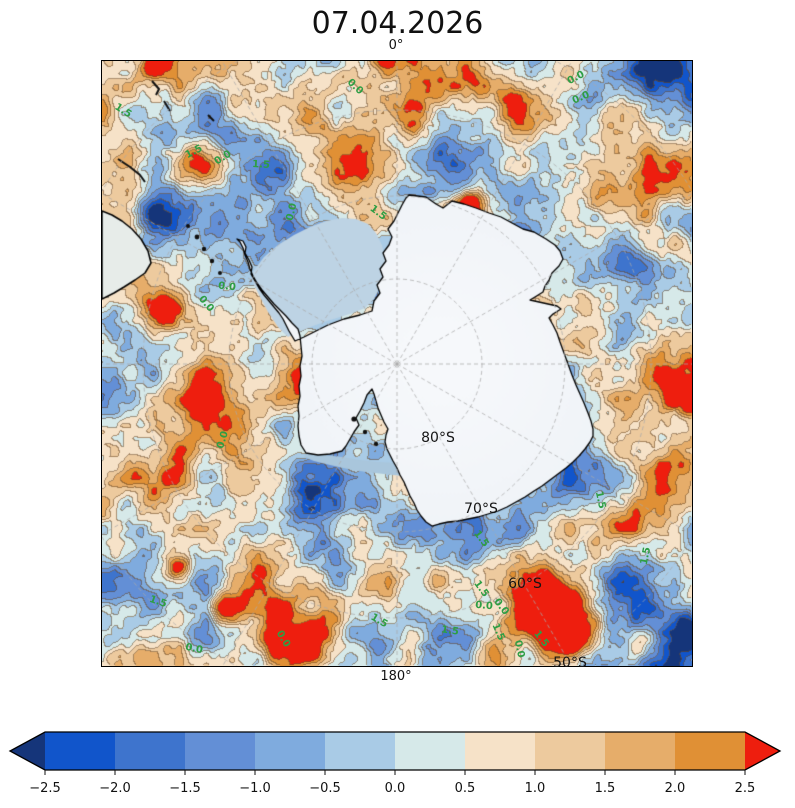 Image resolution: width=795 pixels, height=808 pixels. Describe the element at coordinates (397, 23) in the screenshot. I see `figure-title: 07.04.2026` at that location.